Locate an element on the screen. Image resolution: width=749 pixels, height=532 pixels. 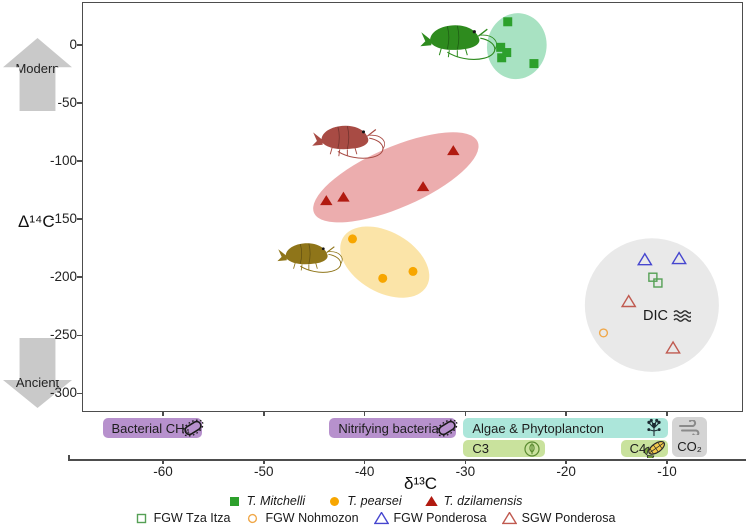
circle-marker-icon is located at coordinates (335, 501).